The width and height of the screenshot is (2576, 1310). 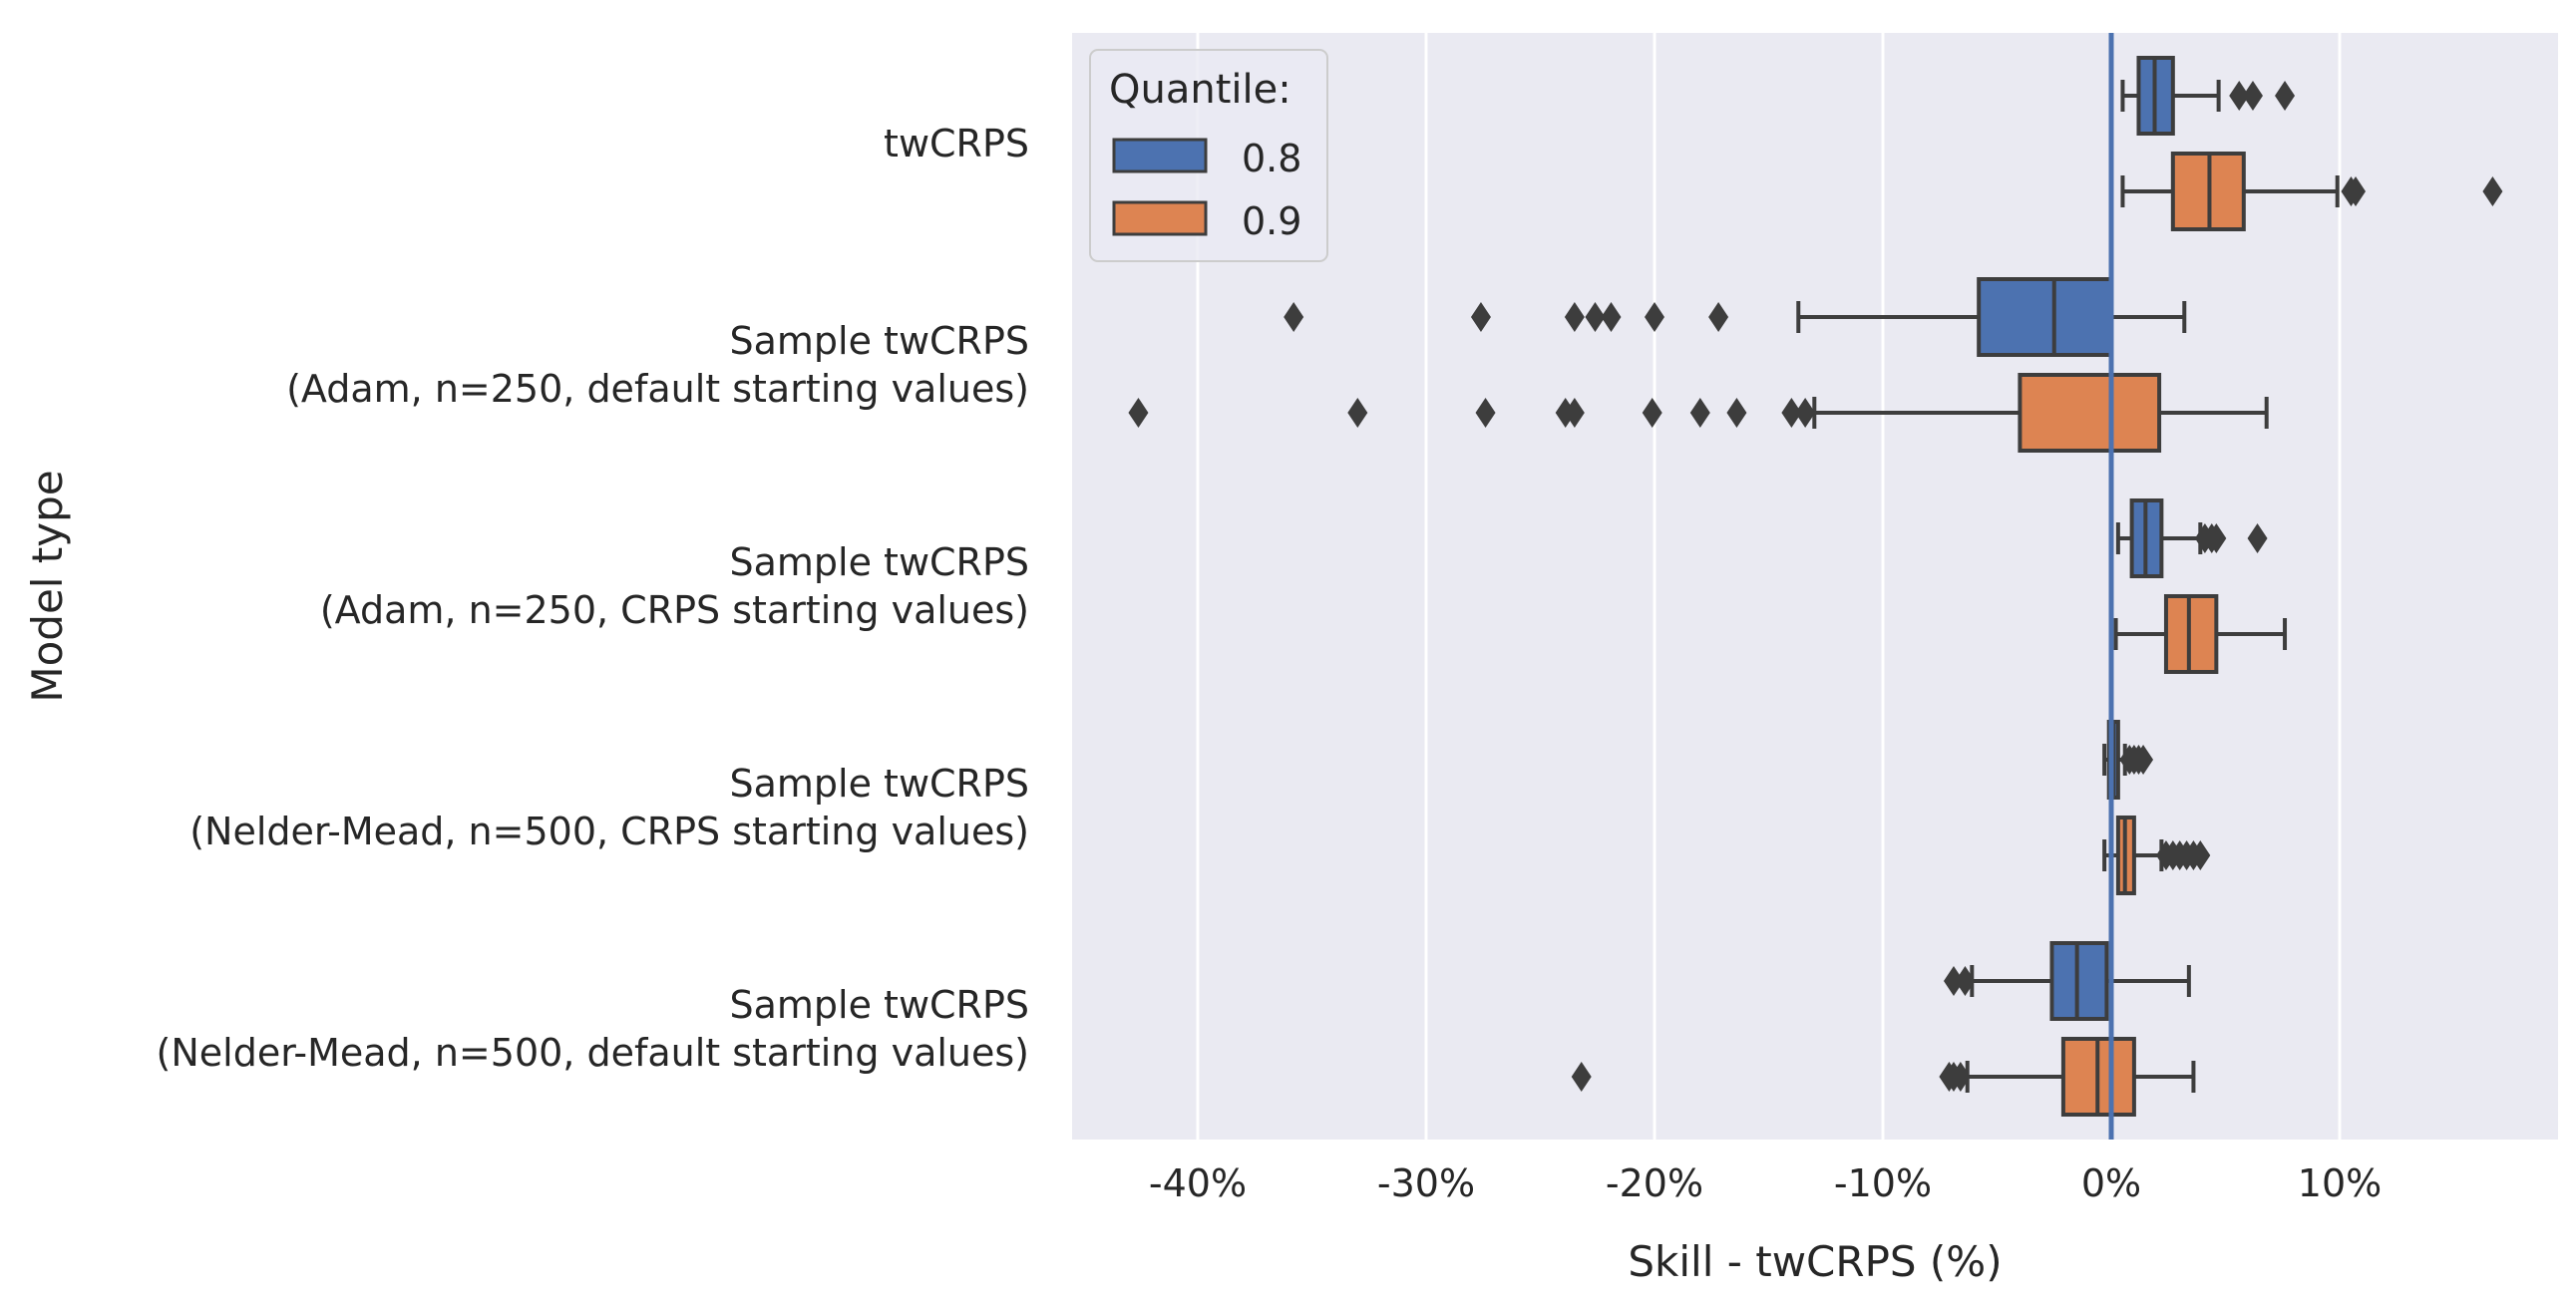 What do you see at coordinates (2111, 1183) in the screenshot?
I see `x-tick-label: 0%` at bounding box center [2111, 1183].